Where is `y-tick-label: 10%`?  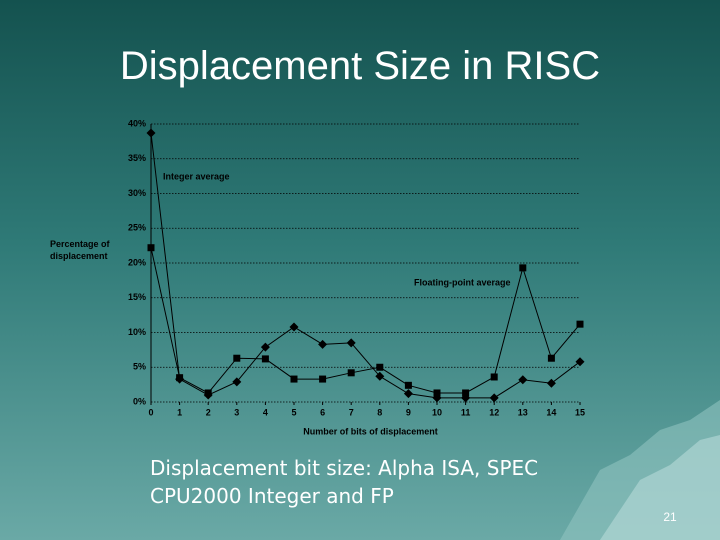
y-tick-label: 10% is located at coordinates (137, 332).